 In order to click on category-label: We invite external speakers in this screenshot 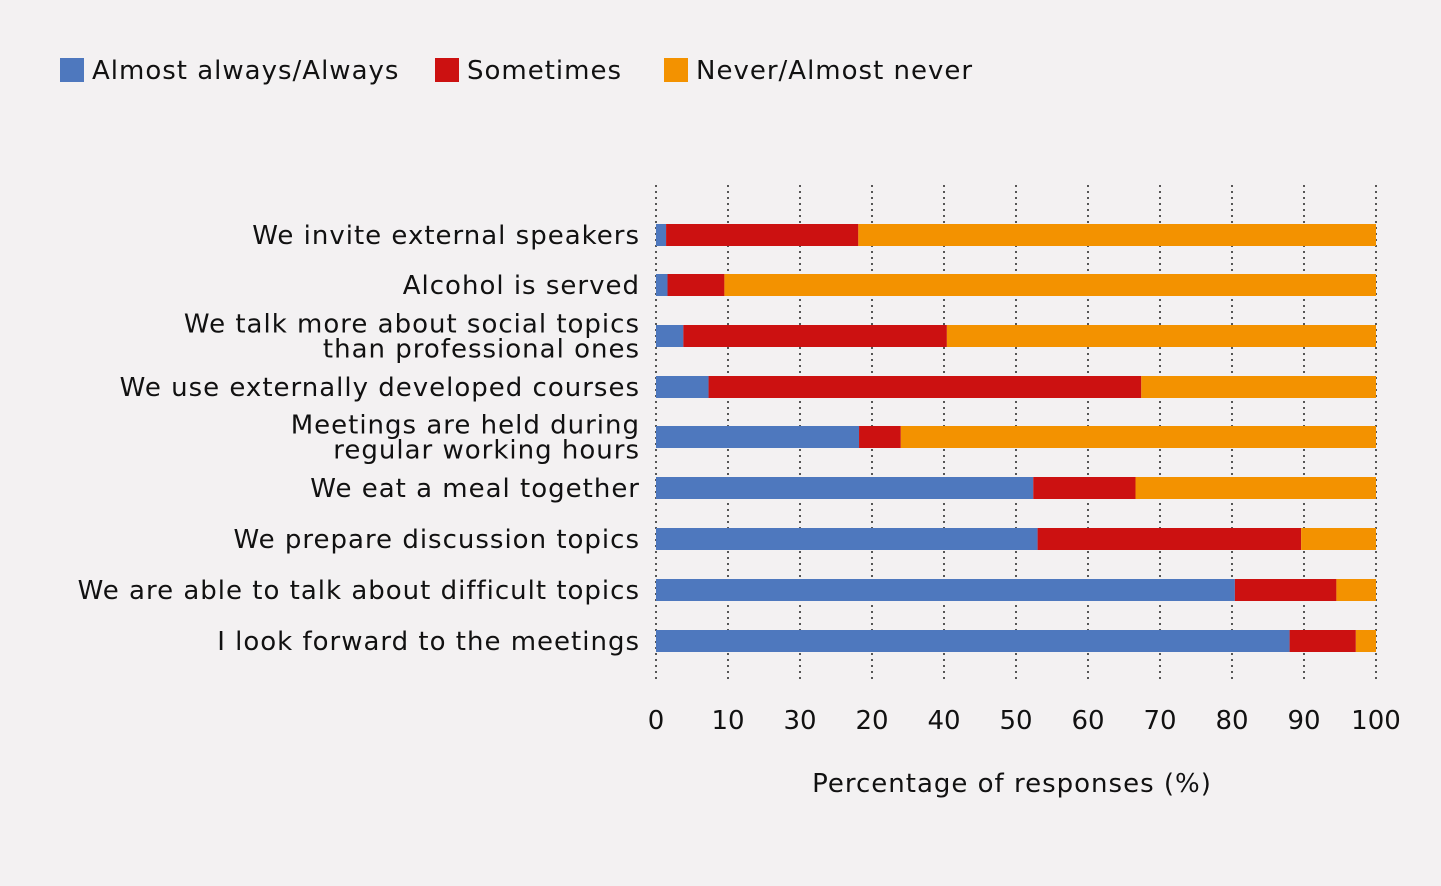, I will do `click(446, 236)`.